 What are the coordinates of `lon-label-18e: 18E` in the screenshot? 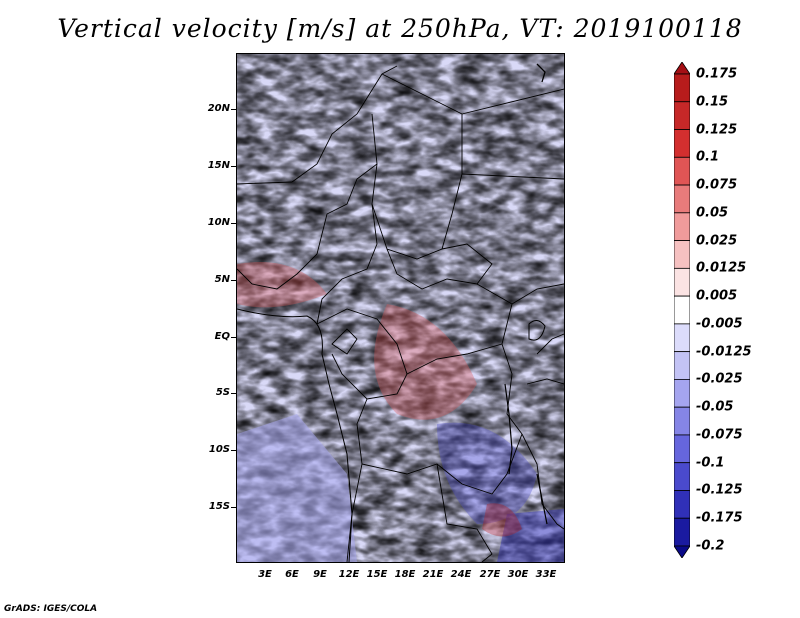 It's located at (405, 574).